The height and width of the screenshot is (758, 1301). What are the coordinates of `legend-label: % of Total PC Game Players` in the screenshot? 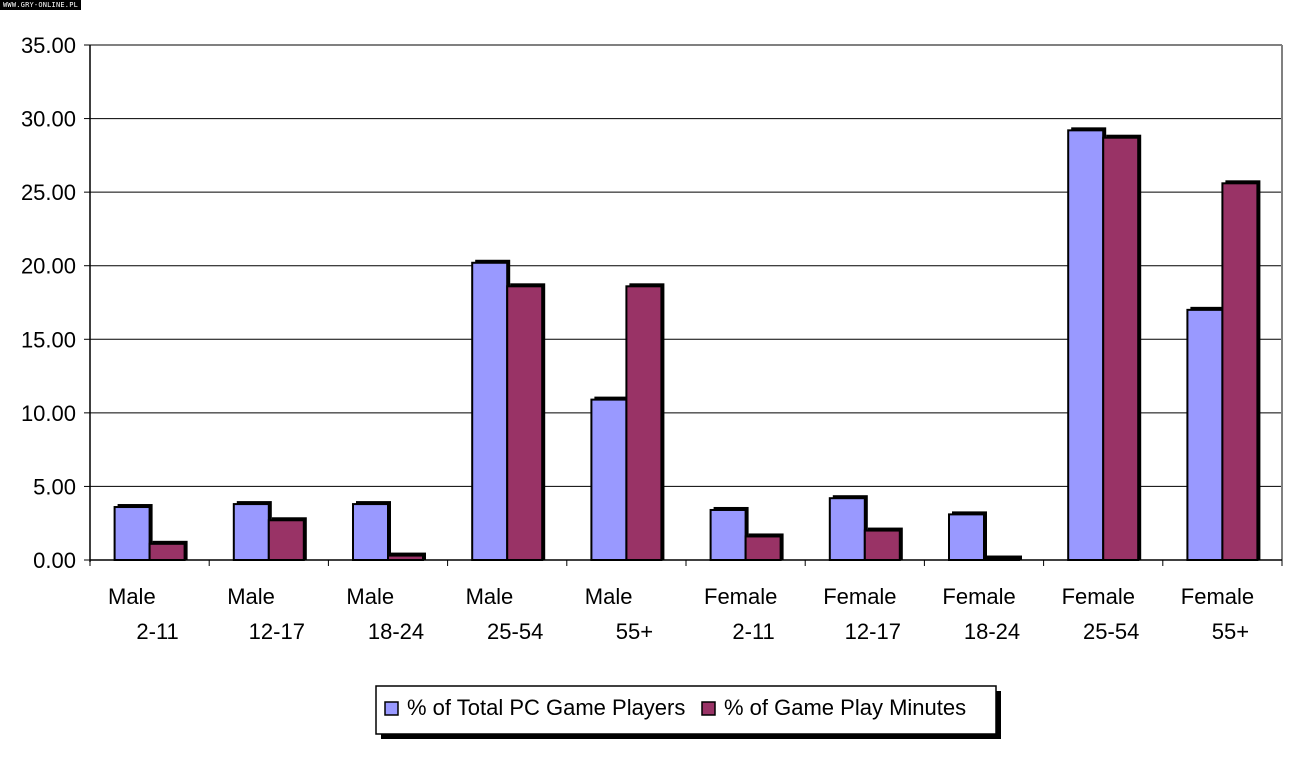 It's located at (546, 707).